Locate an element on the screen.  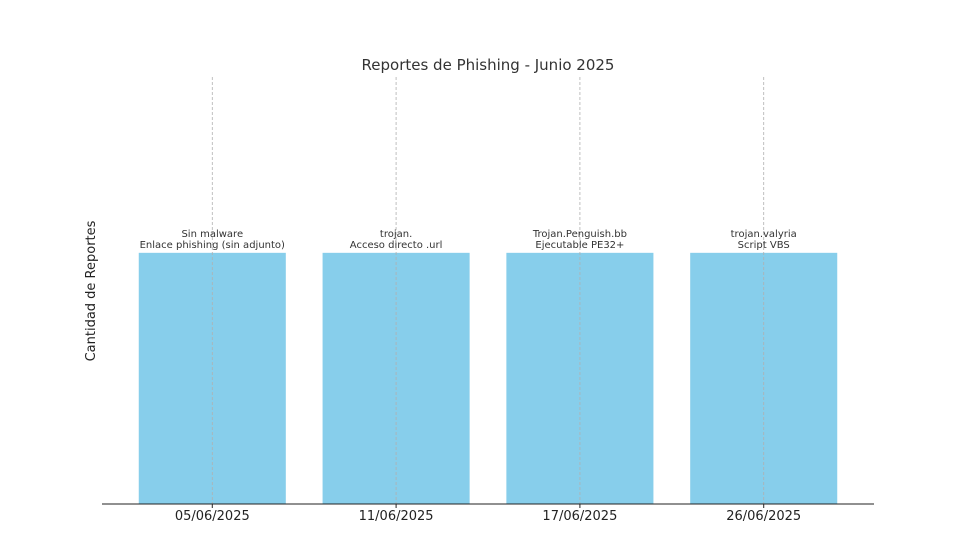
bar-annotation-3-line-1: Trojan.Penguish.bb is located at coordinates (579, 234).